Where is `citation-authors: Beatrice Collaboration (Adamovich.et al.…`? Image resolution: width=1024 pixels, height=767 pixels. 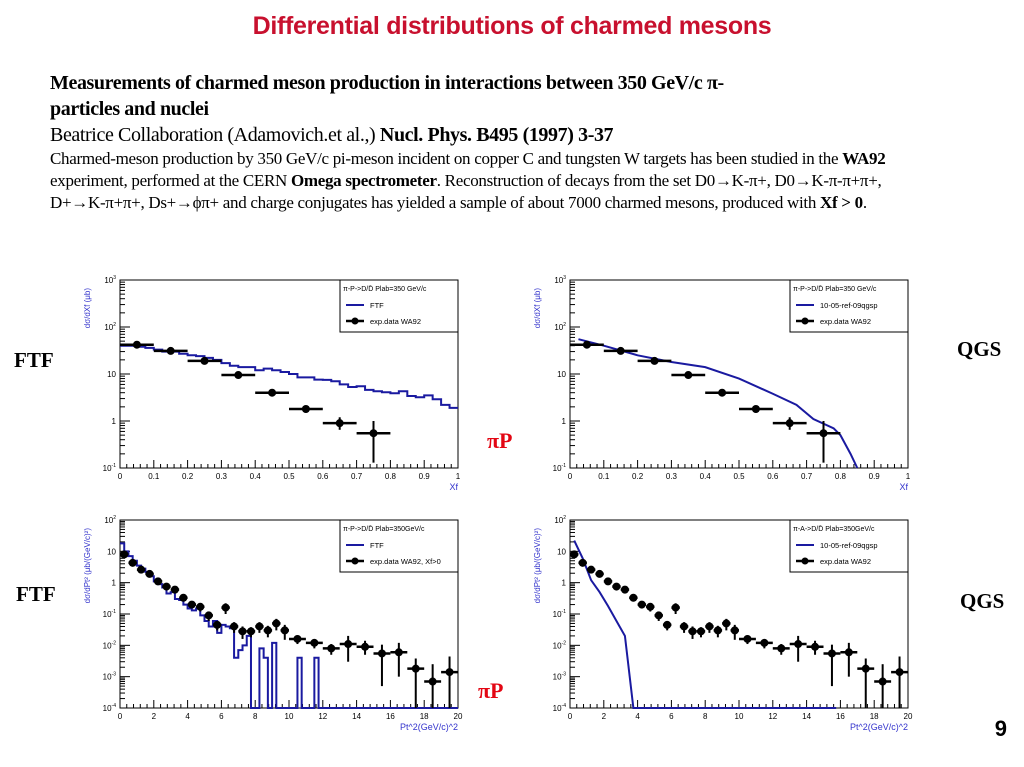
citation-authors: Beatrice Collaboration (Adamovich.et al.… is located at coordinates (215, 135).